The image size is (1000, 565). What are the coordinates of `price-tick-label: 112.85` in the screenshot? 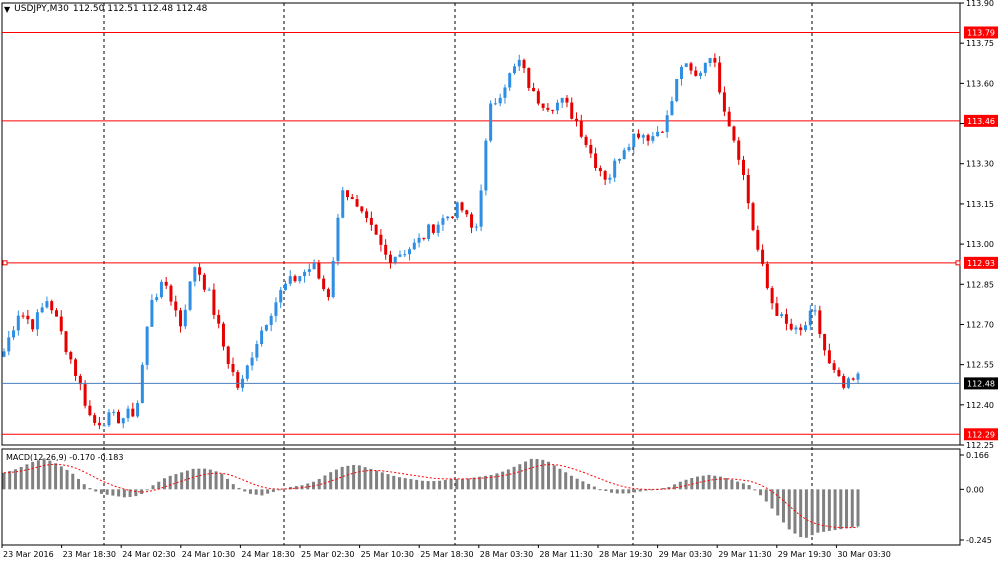 It's located at (980, 284).